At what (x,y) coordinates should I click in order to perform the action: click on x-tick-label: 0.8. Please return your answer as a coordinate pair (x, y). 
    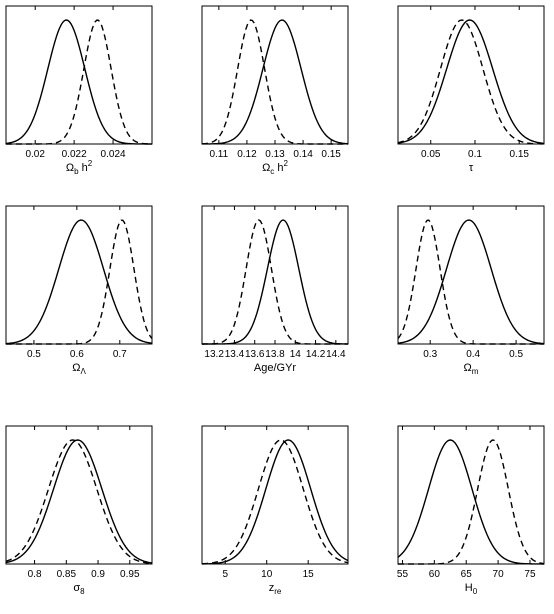
    Looking at the image, I should click on (35, 574).